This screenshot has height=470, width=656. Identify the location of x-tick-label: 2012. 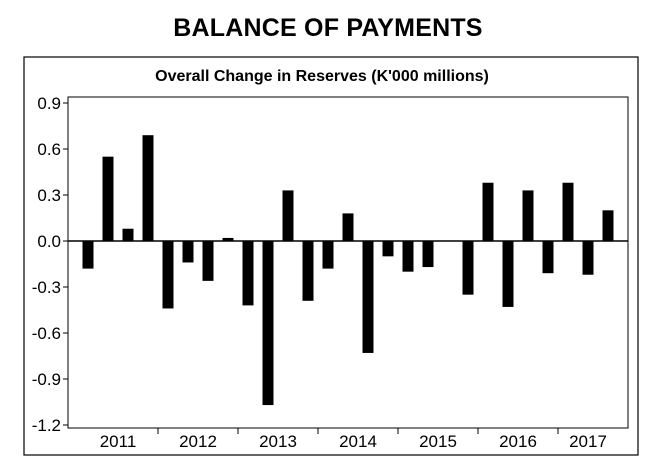
(198, 441).